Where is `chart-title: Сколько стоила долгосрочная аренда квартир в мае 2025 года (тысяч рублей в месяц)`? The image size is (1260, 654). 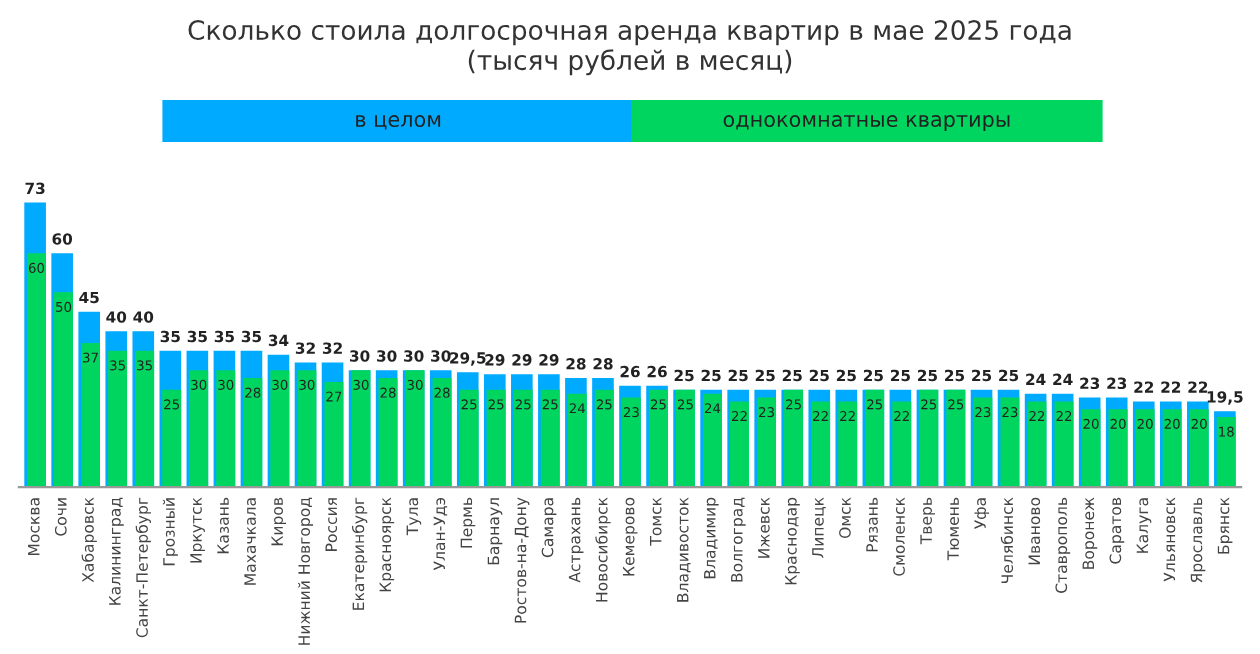 chart-title: Сколько стоила долгосрочная аренда квартир в мае 2025 года (тысяч рублей в месяц) is located at coordinates (629, 48).